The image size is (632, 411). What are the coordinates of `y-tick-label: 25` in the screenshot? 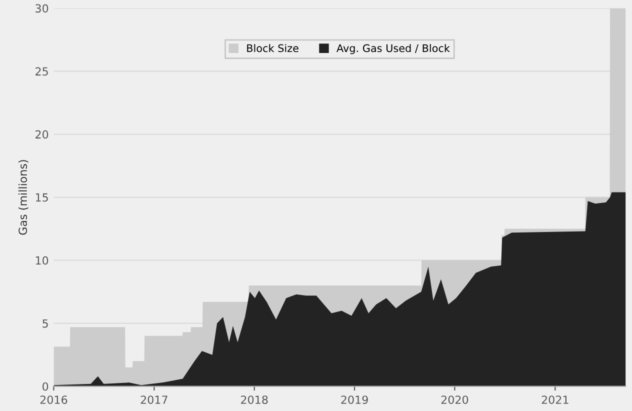 It's located at (42, 71).